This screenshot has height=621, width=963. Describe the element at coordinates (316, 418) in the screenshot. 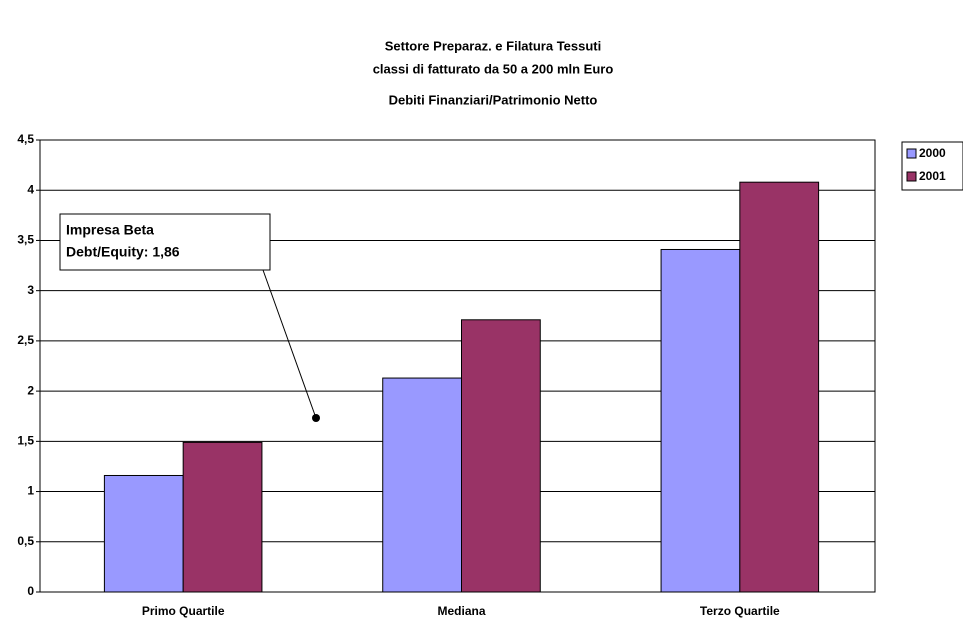

I see `annotation-dot` at that location.